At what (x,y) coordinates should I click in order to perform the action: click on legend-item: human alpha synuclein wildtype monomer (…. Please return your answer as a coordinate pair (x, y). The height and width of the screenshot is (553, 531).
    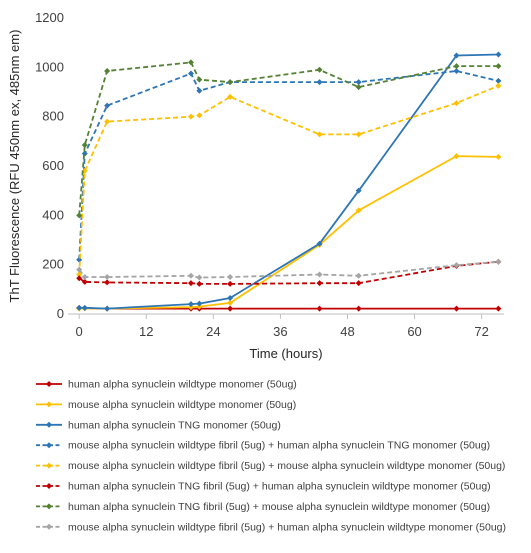
    Looking at the image, I should click on (166, 385).